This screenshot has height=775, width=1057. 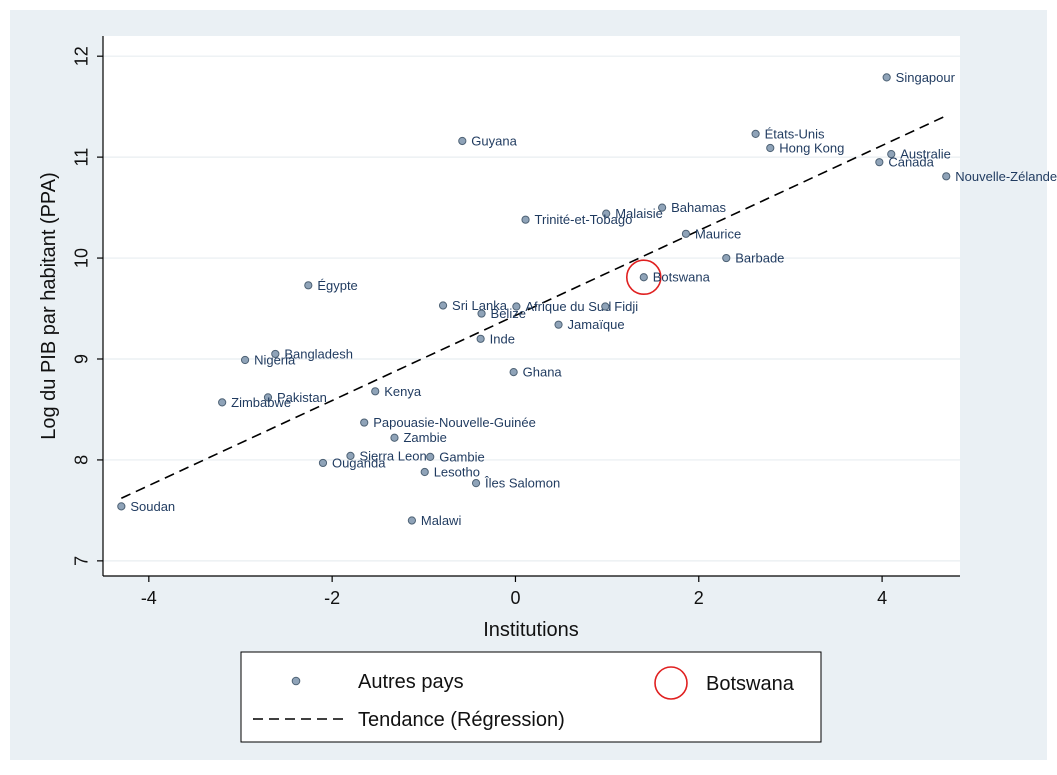 I want to click on point-label-malaisie: Malaisie, so click(x=639, y=213).